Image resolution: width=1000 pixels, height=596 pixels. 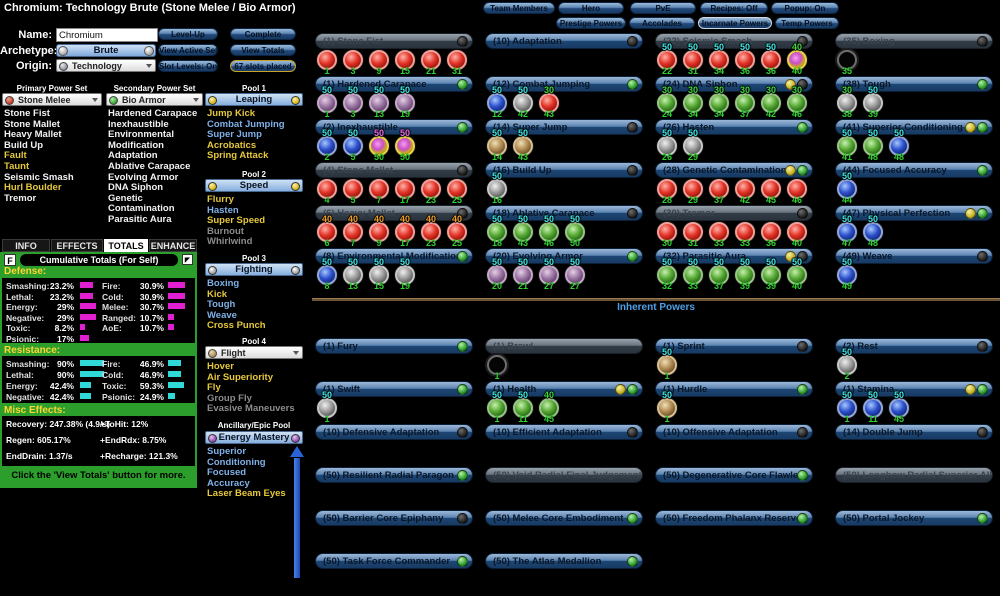 What do you see at coordinates (848, 102) in the screenshot?
I see `enhancement-slot: 30 38` at bounding box center [848, 102].